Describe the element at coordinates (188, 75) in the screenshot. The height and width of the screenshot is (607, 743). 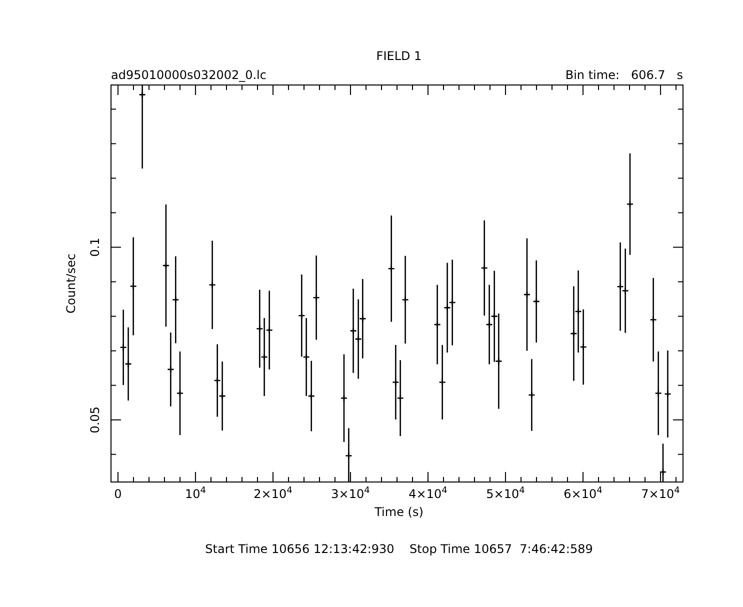
I see `text: ad95010000s032002_0.lc` at that location.